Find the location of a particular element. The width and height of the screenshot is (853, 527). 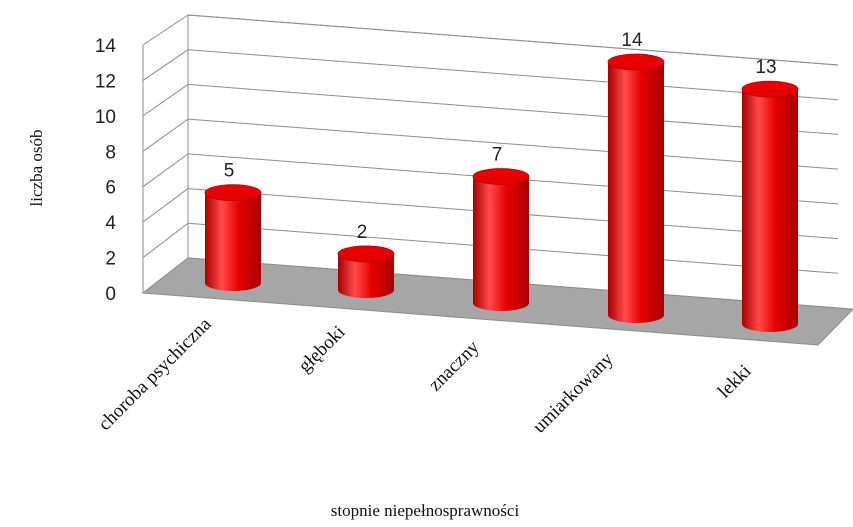

y-tick-label: 14 is located at coordinates (106, 46).